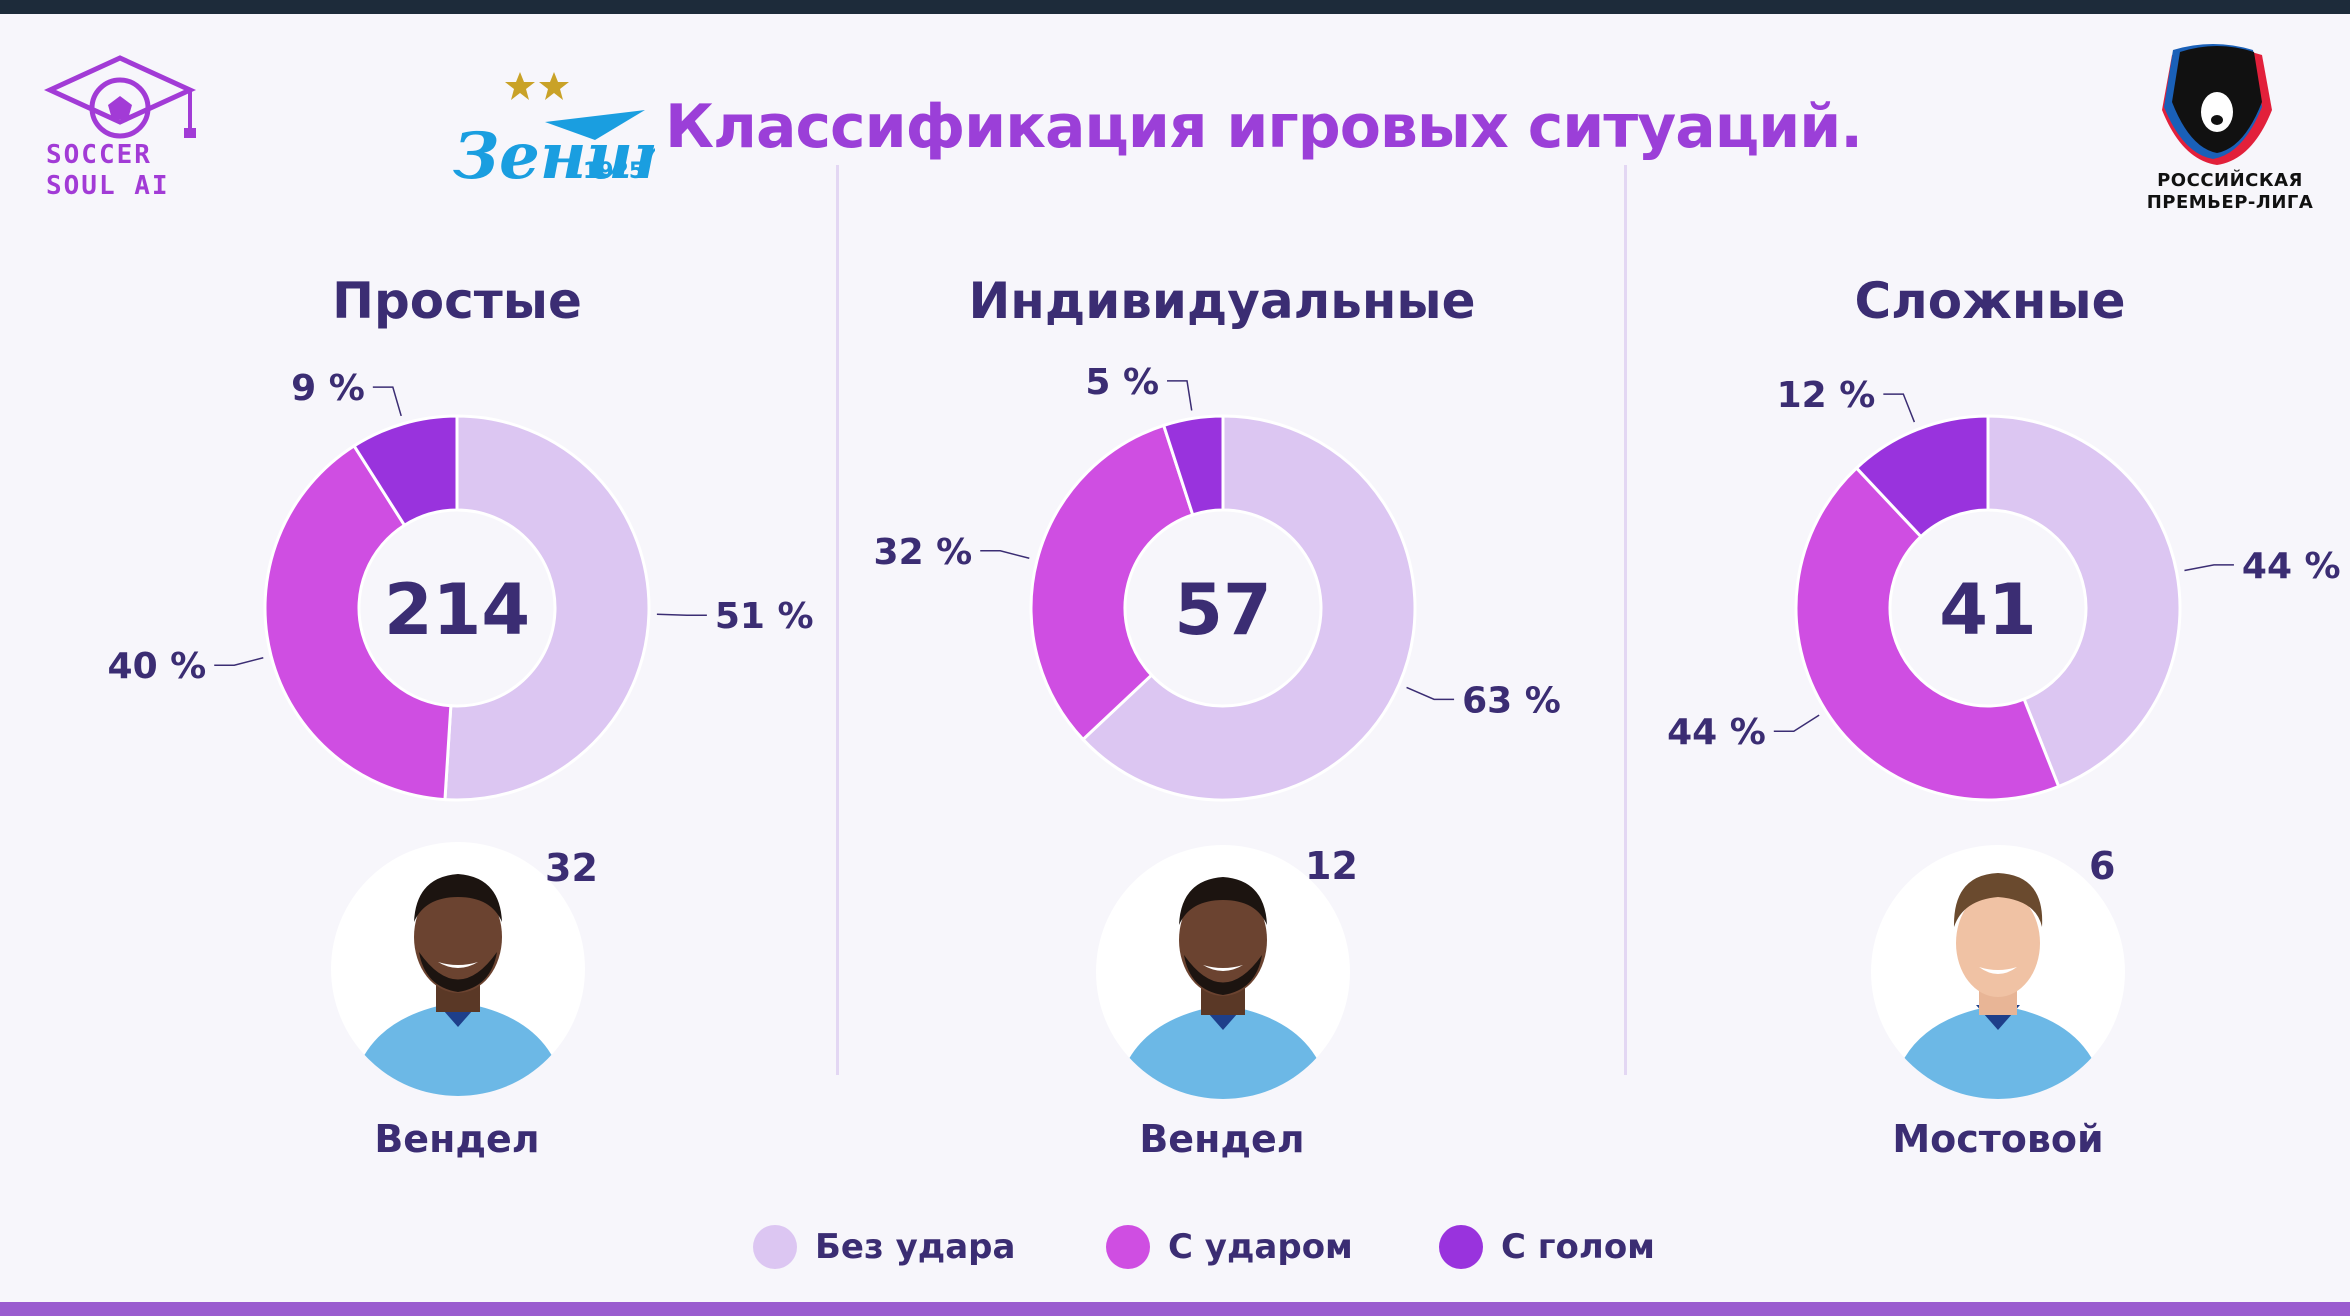 The height and width of the screenshot is (1316, 2350). I want to click on data-label-complex-with-goal: 12 %, so click(1826, 395).